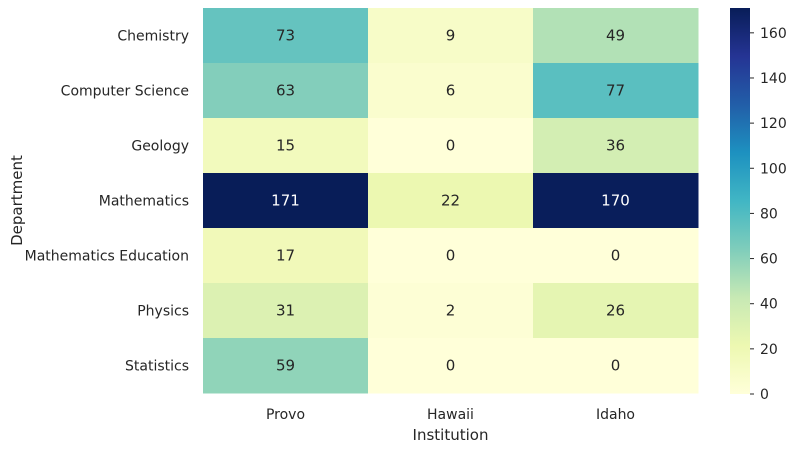 This screenshot has width=797, height=452. Describe the element at coordinates (163, 312) in the screenshot. I see `y-tick-physics: Physics` at that location.